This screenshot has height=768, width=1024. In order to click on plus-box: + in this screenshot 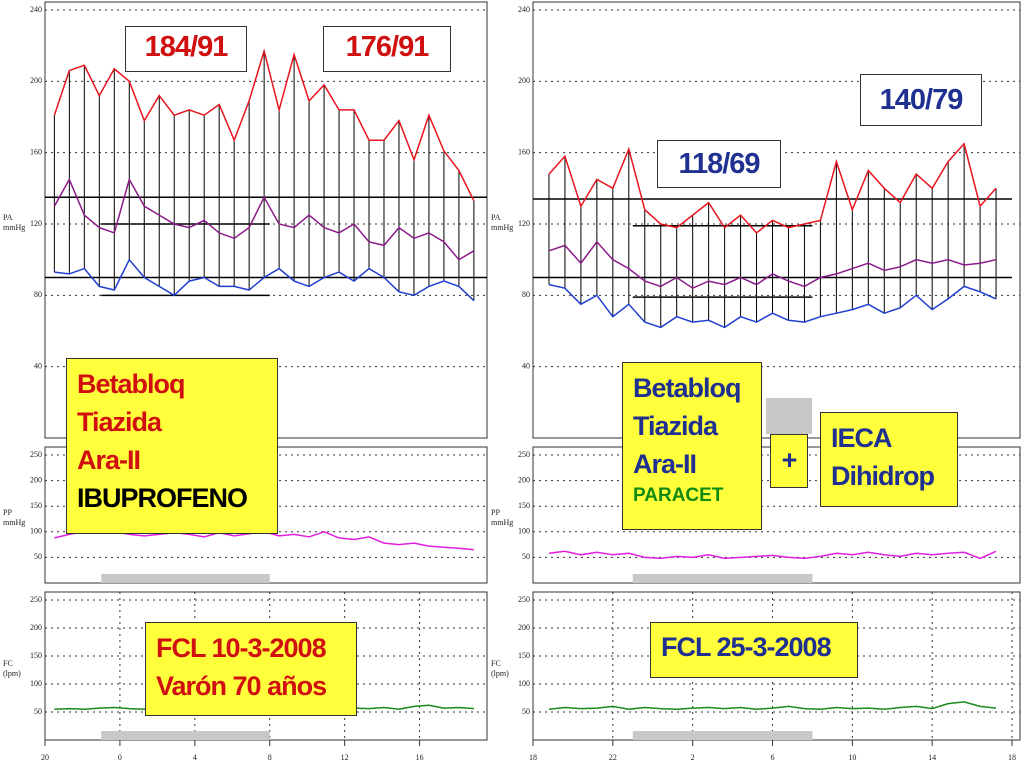, I will do `click(789, 461)`.